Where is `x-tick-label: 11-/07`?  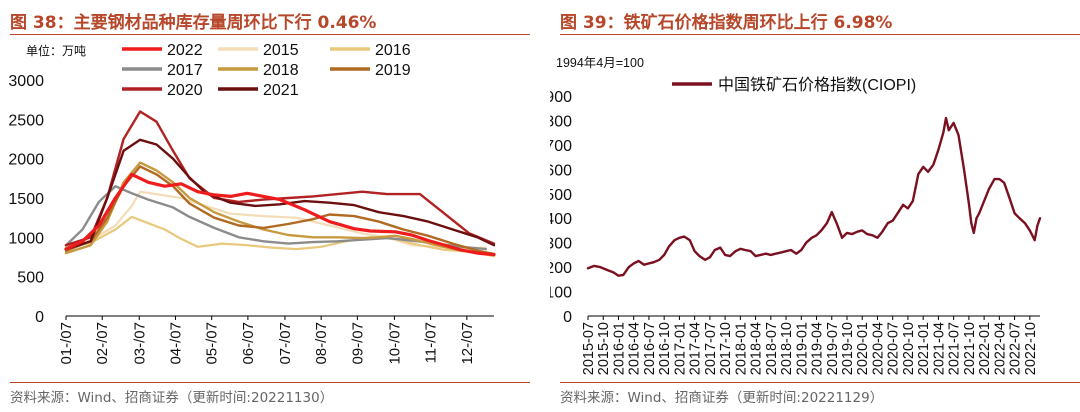
x-tick-label: 11-/07 is located at coordinates (431, 342).